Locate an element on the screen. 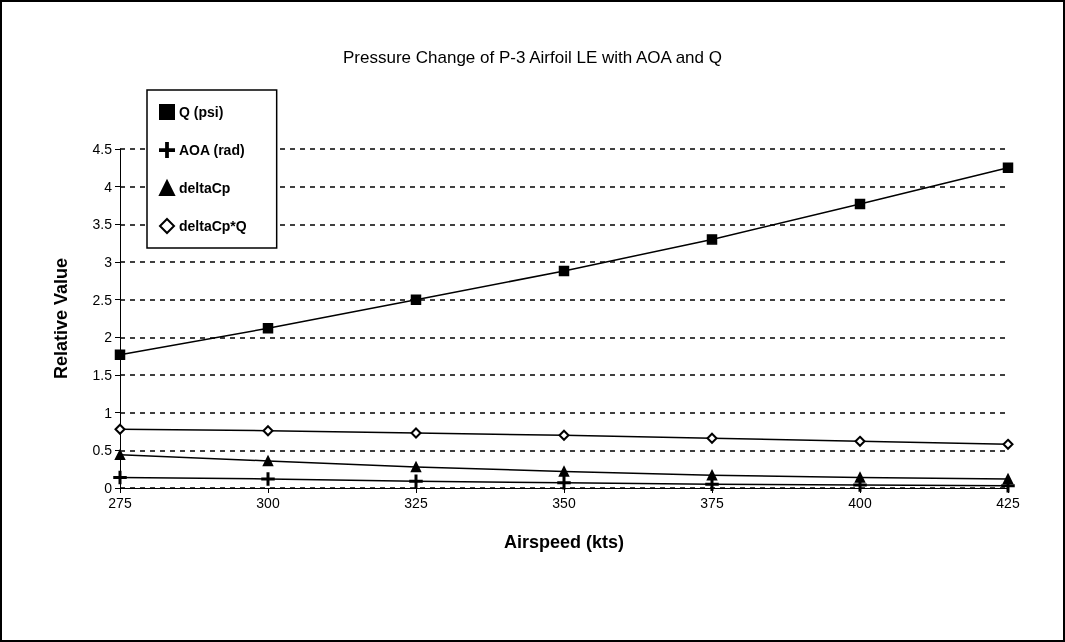  x-axis-title: Airspeed (kts) is located at coordinates (564, 542).